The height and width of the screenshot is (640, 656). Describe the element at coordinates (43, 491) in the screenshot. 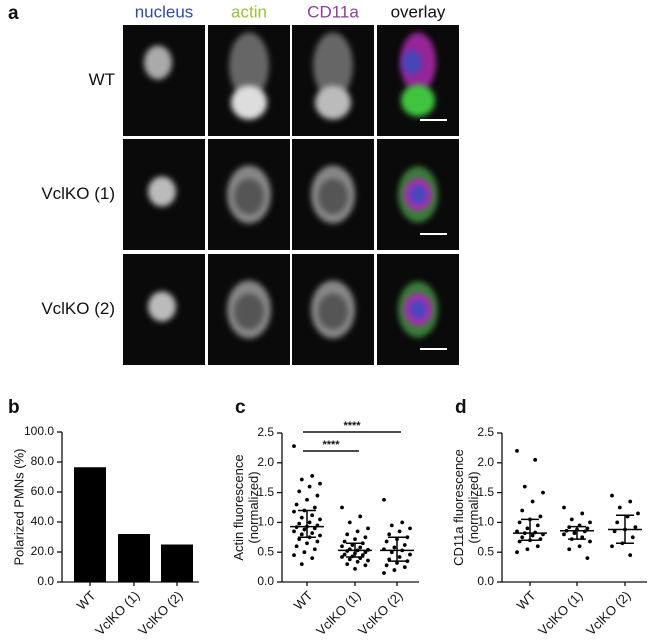

I see `y-tick-label: 60.0` at that location.